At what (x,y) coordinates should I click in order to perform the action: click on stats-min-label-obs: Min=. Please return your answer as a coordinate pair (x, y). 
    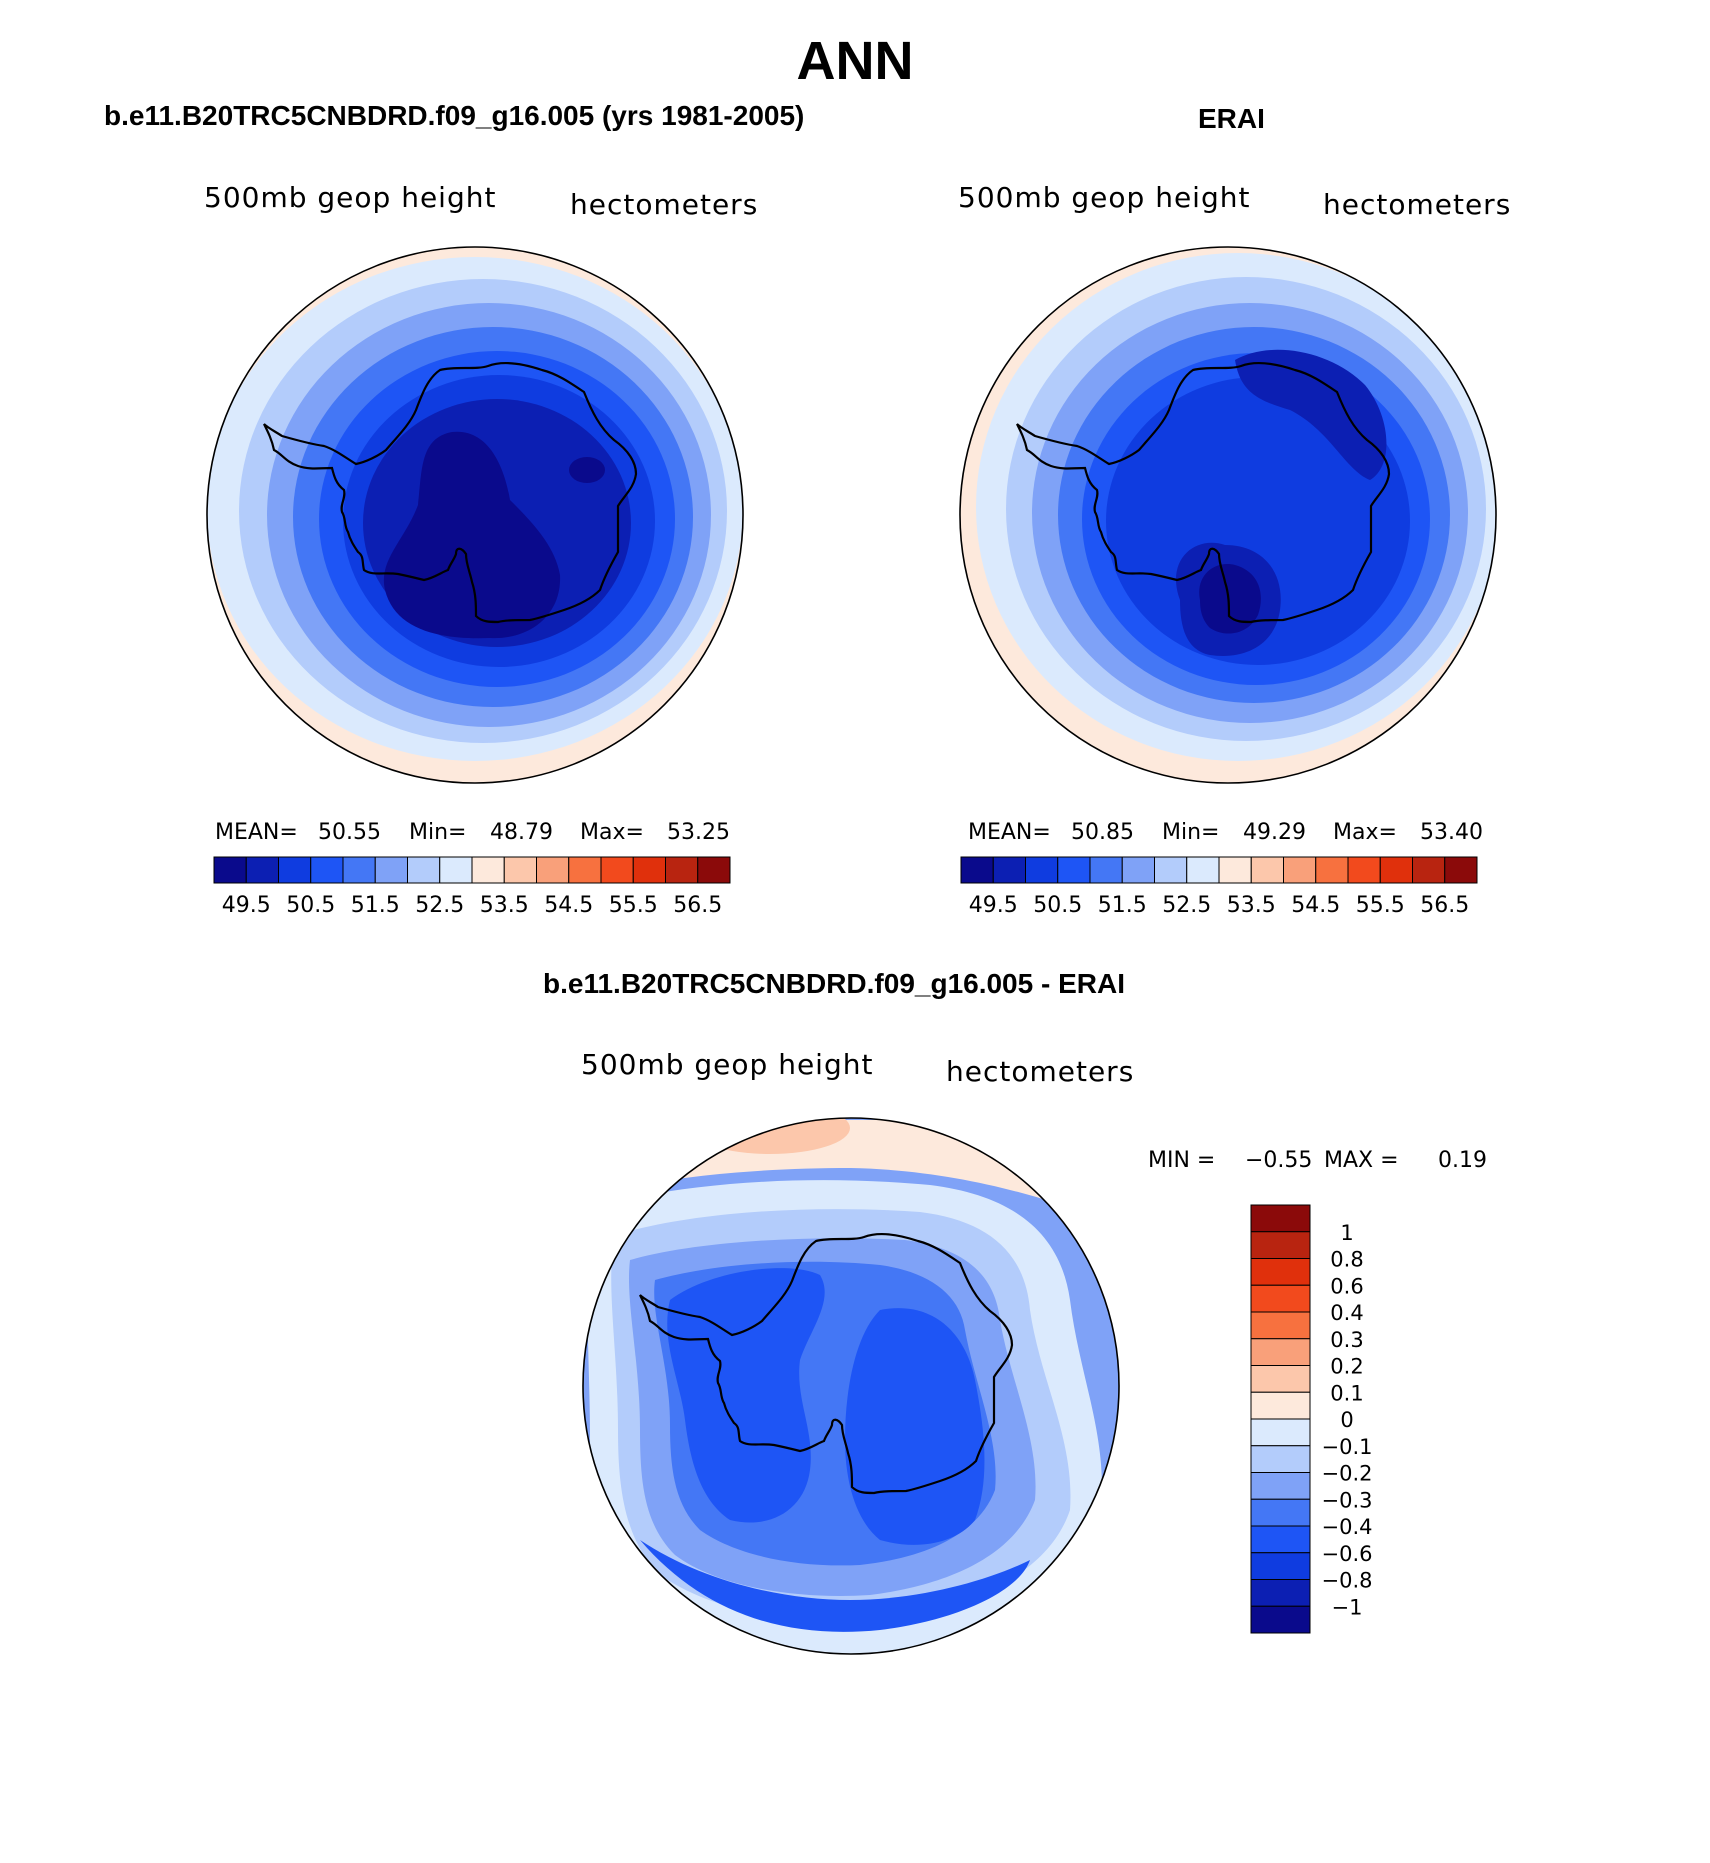
    Looking at the image, I should click on (1191, 832).